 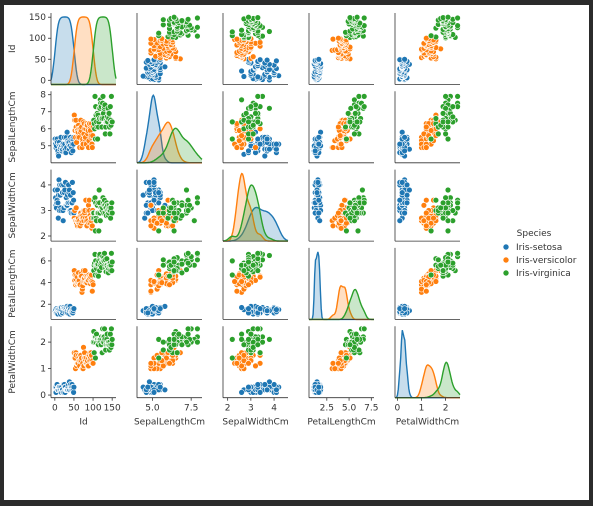 What do you see at coordinates (341, 127) in the screenshot?
I see `panel-SepalLengthCm-vs-PetalLengthCm` at bounding box center [341, 127].